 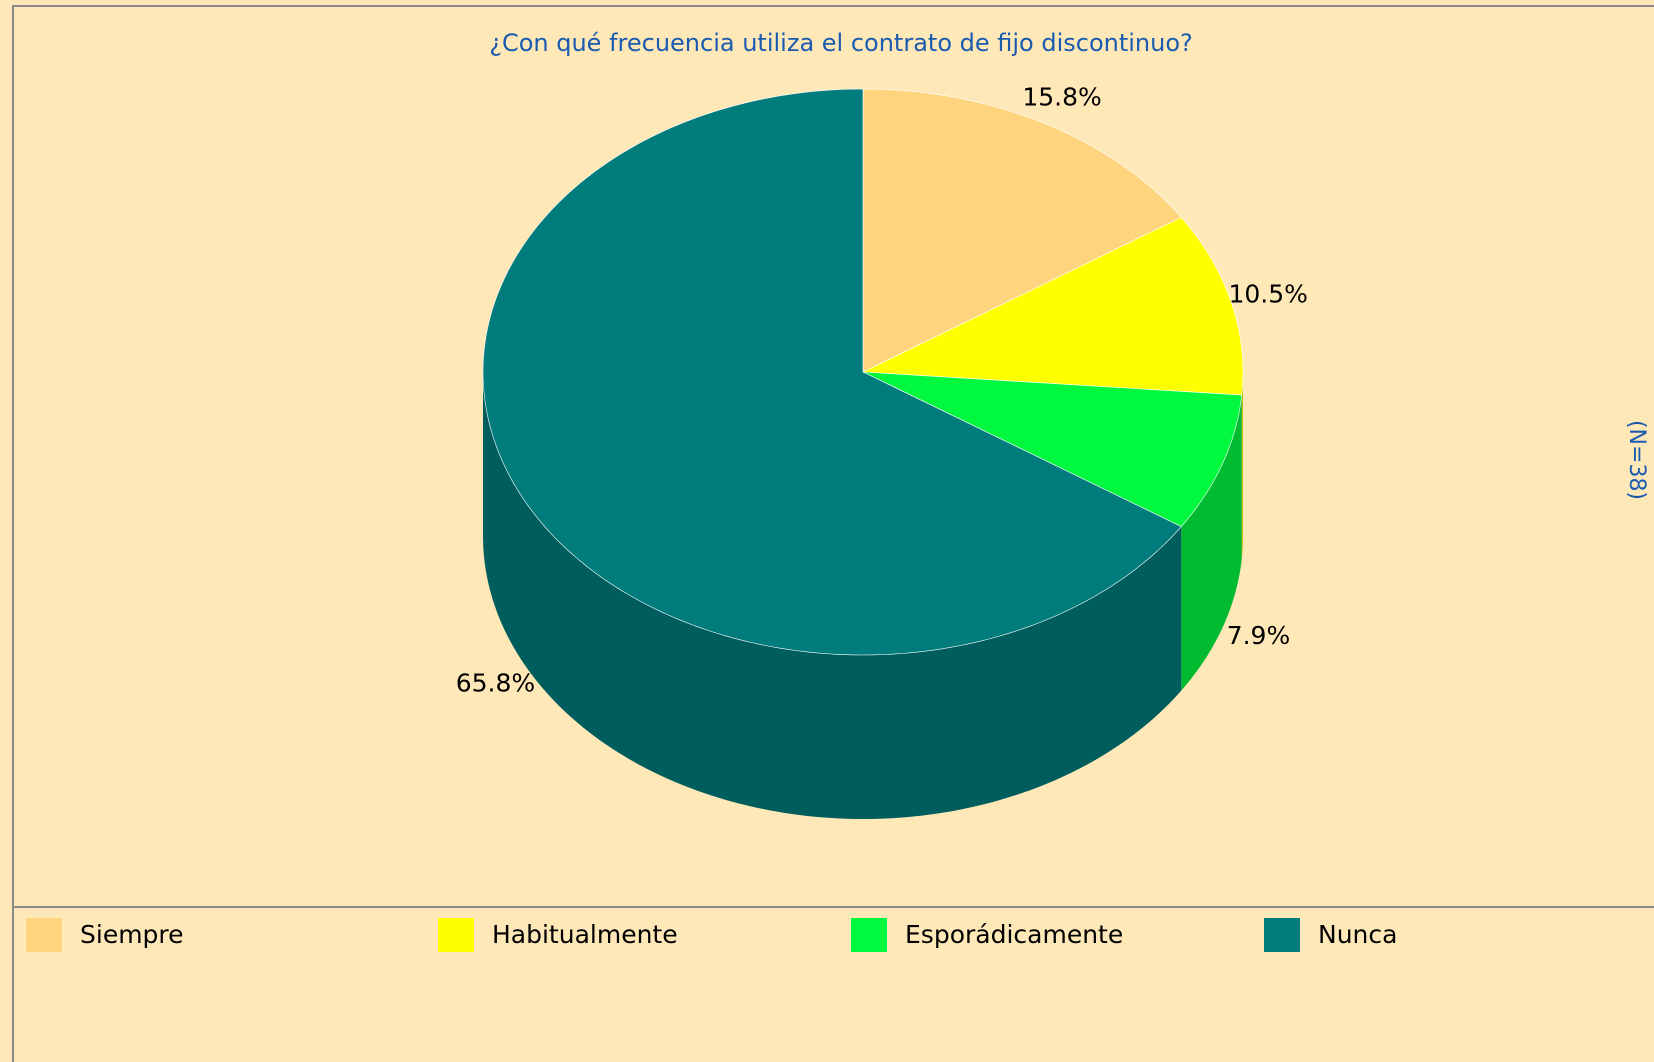 I want to click on data-label: 7.9%, so click(x=1259, y=635).